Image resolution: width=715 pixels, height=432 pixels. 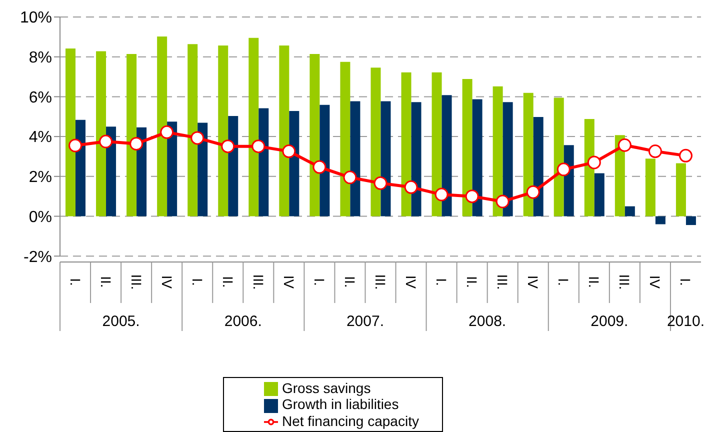 I want to click on y-tick-label: 8%, so click(x=40, y=58).